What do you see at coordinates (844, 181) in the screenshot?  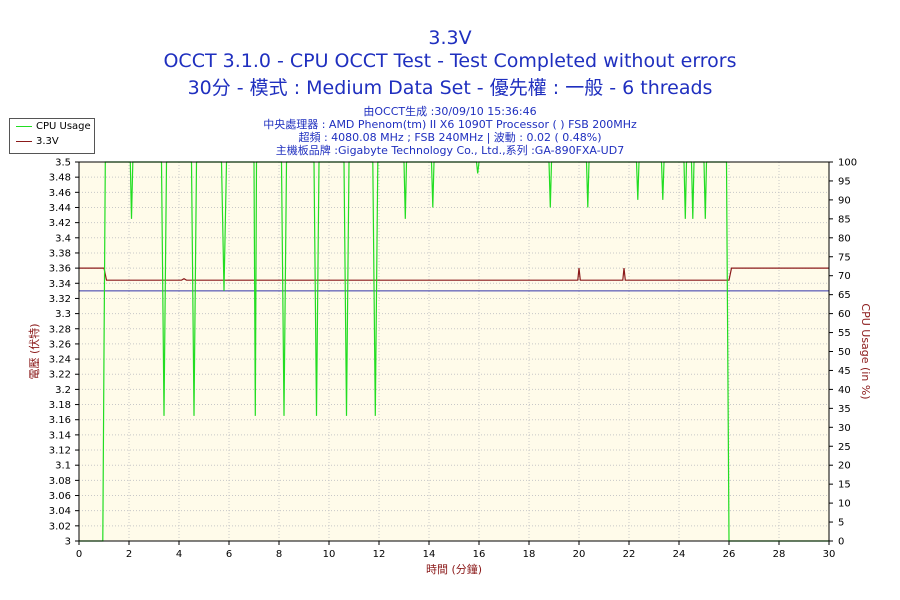 I see `y-right-tick-label: 95` at bounding box center [844, 181].